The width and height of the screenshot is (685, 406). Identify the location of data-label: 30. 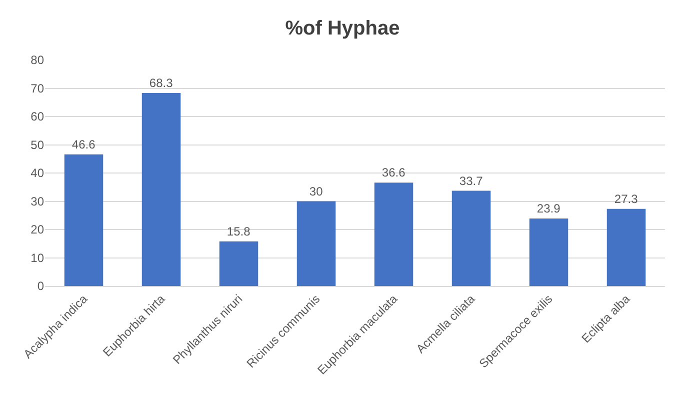
(316, 191).